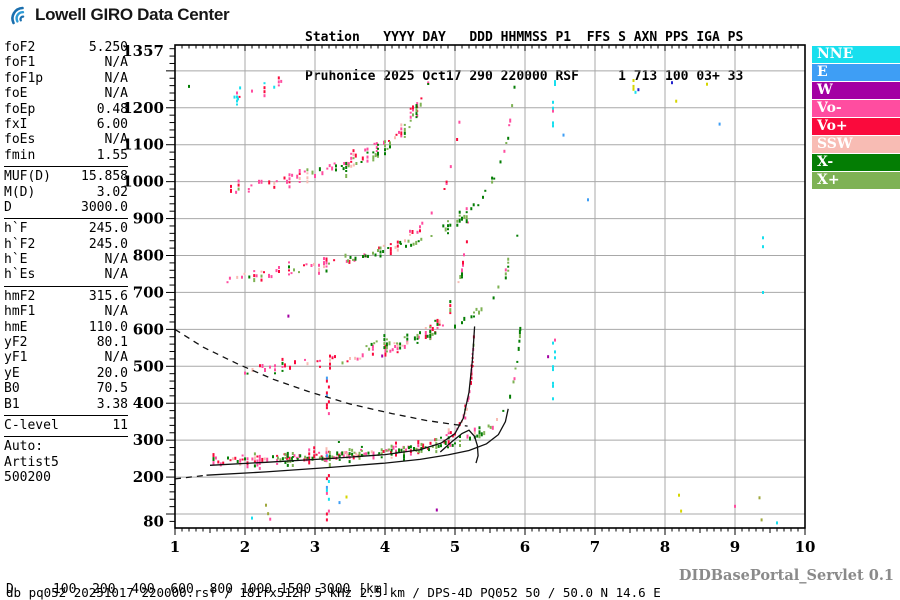 The image size is (900, 600). What do you see at coordinates (104, 207) in the screenshot?
I see `parameter-value: 3000.0` at bounding box center [104, 207].